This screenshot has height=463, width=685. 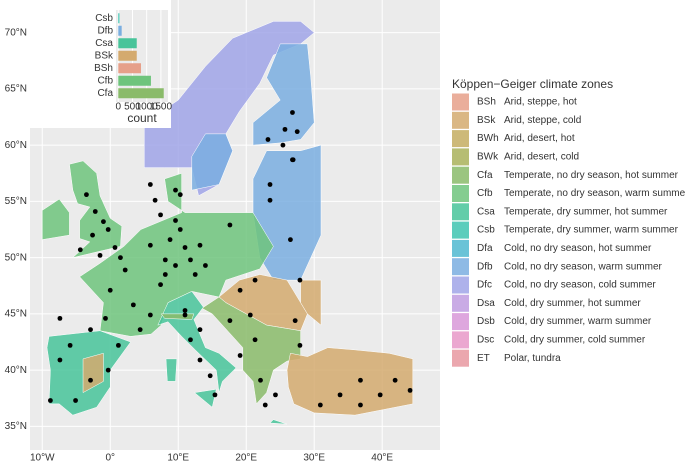 What do you see at coordinates (486, 120) in the screenshot?
I see `legend-code: BSk` at bounding box center [486, 120].